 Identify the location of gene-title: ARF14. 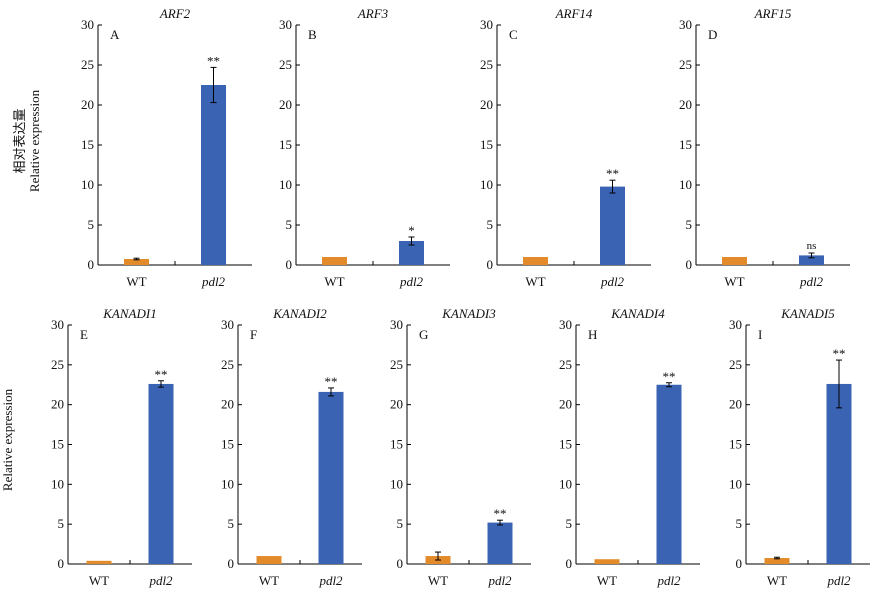
(574, 13).